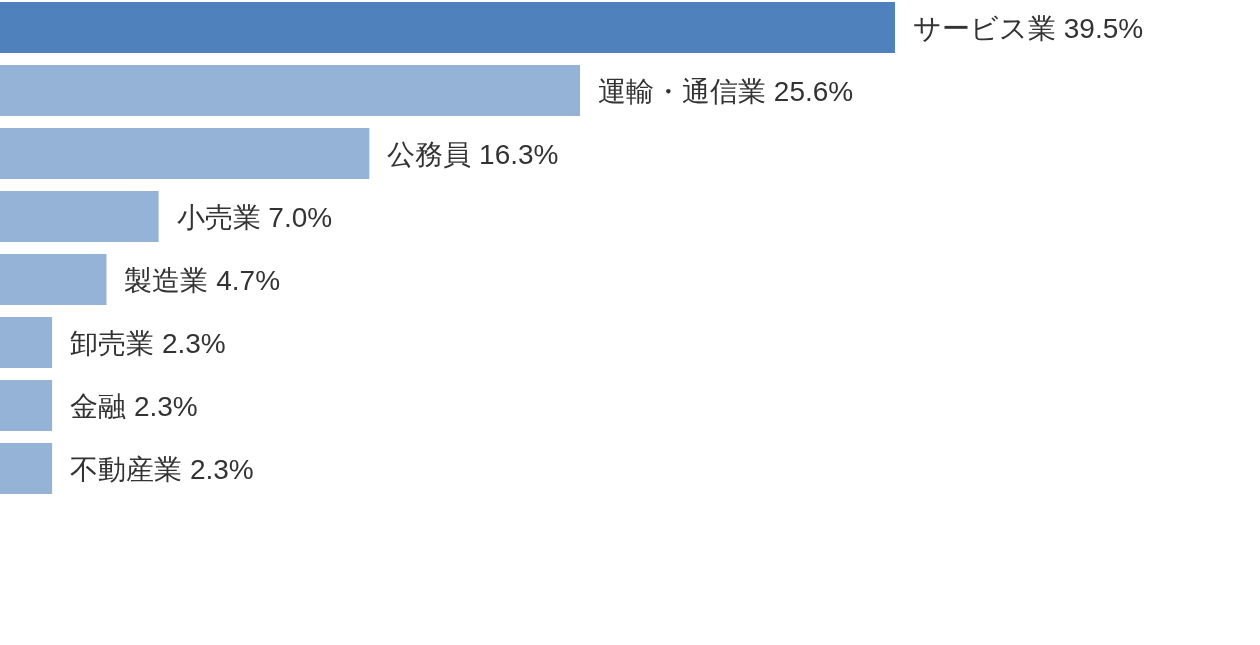  What do you see at coordinates (1028, 27) in the screenshot?
I see `data-label: サービス業 39.5%` at bounding box center [1028, 27].